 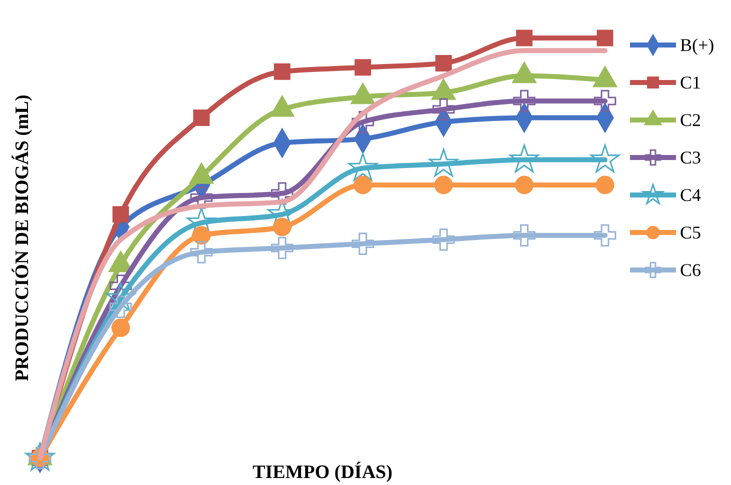 What do you see at coordinates (691, 232) in the screenshot?
I see `legend-label: C5` at bounding box center [691, 232].